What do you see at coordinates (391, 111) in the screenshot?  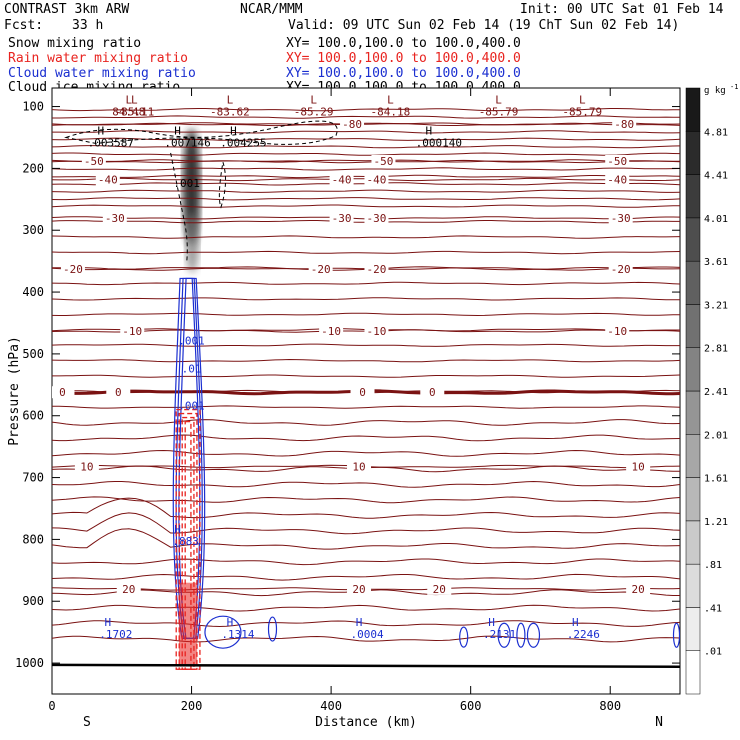 I see `extremum-value: -84.18` at bounding box center [391, 111].